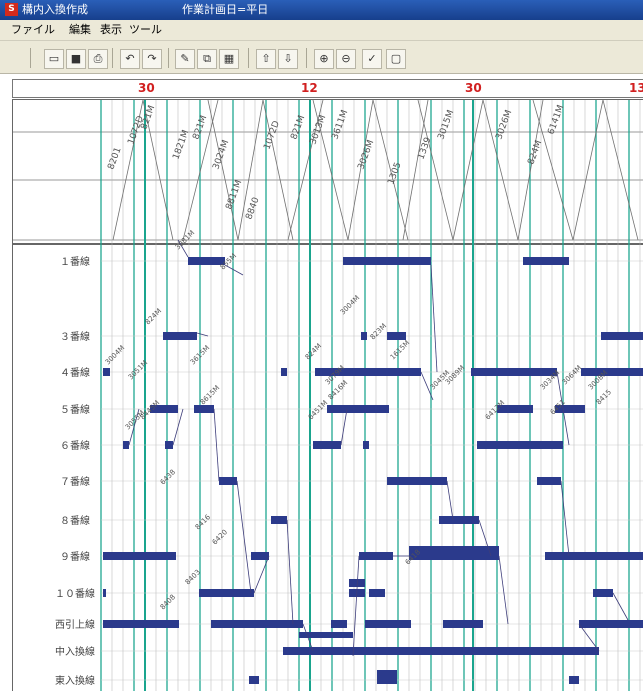  What do you see at coordinates (396, 59) in the screenshot?
I see `page-button: ▢` at bounding box center [396, 59].